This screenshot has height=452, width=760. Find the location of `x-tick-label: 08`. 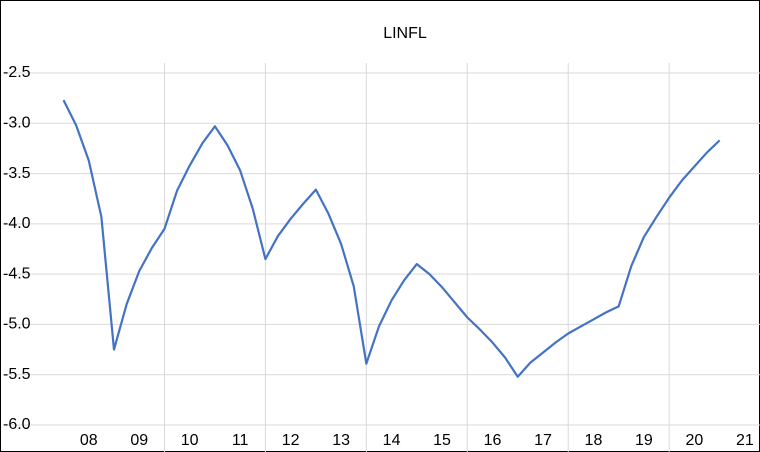

x-tick-label: 08 is located at coordinates (89, 440).